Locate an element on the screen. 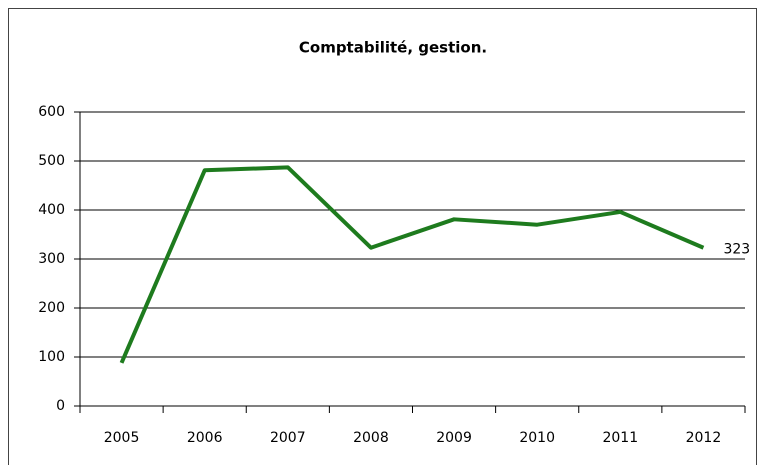 The image size is (765, 465). y-tick-label: 600 is located at coordinates (51, 112).